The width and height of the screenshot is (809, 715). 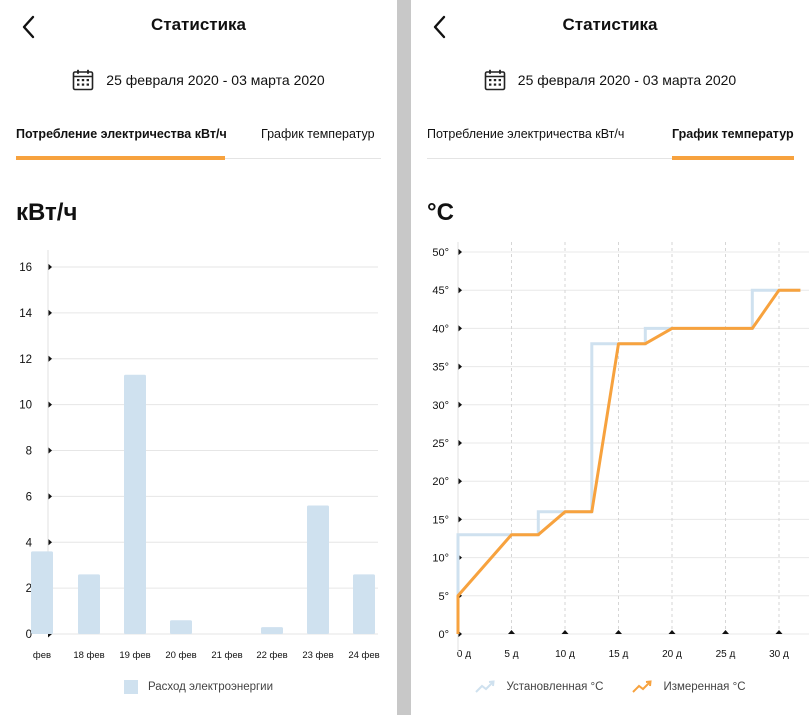 What do you see at coordinates (29, 543) in the screenshot?
I see `y-tick-label: 4` at bounding box center [29, 543].